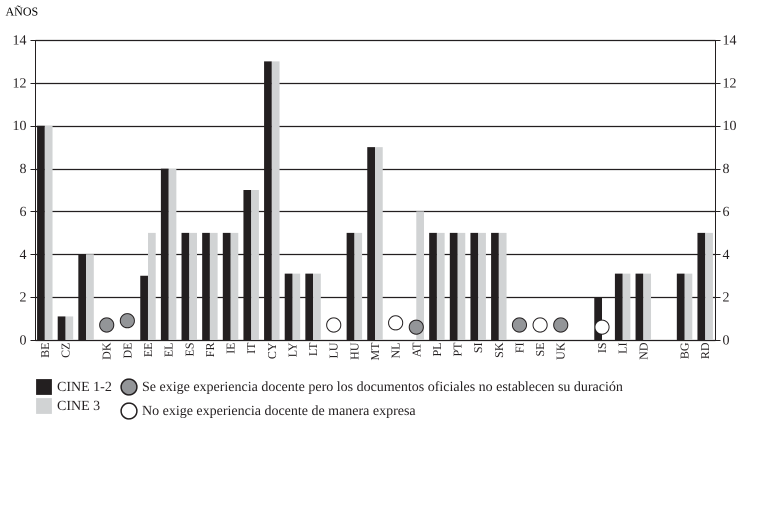  I want to click on x-tick-label: IT, so click(251, 348).